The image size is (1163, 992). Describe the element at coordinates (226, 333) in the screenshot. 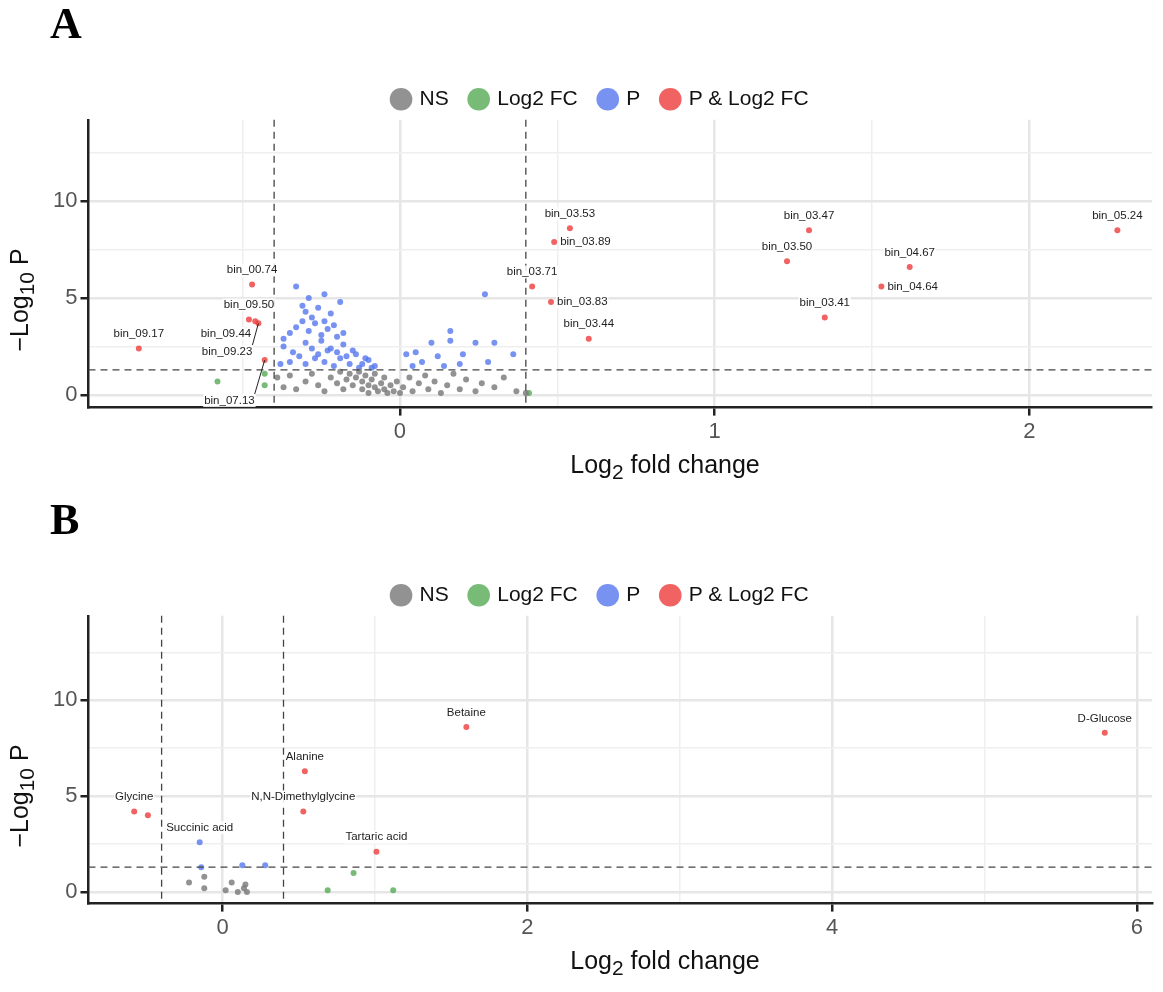

I see `annotation: bin_09.44` at that location.